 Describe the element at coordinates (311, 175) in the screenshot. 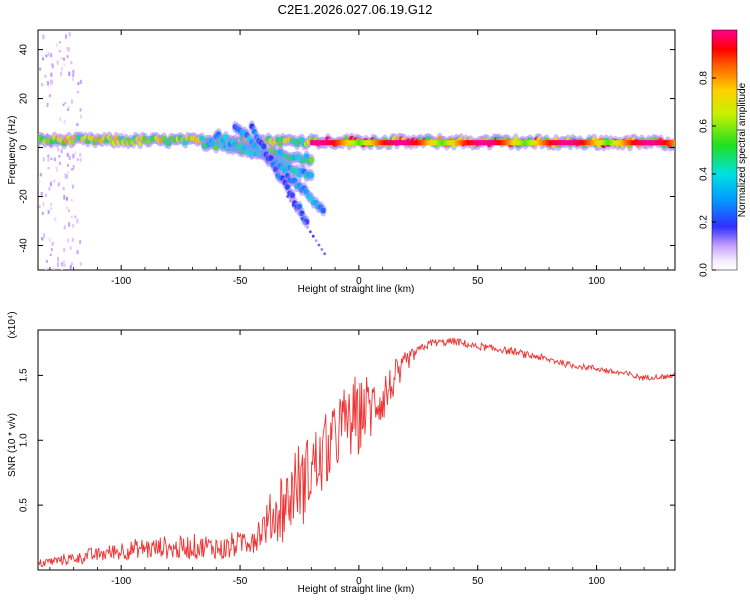

I see `descending-band-2-cell` at that location.